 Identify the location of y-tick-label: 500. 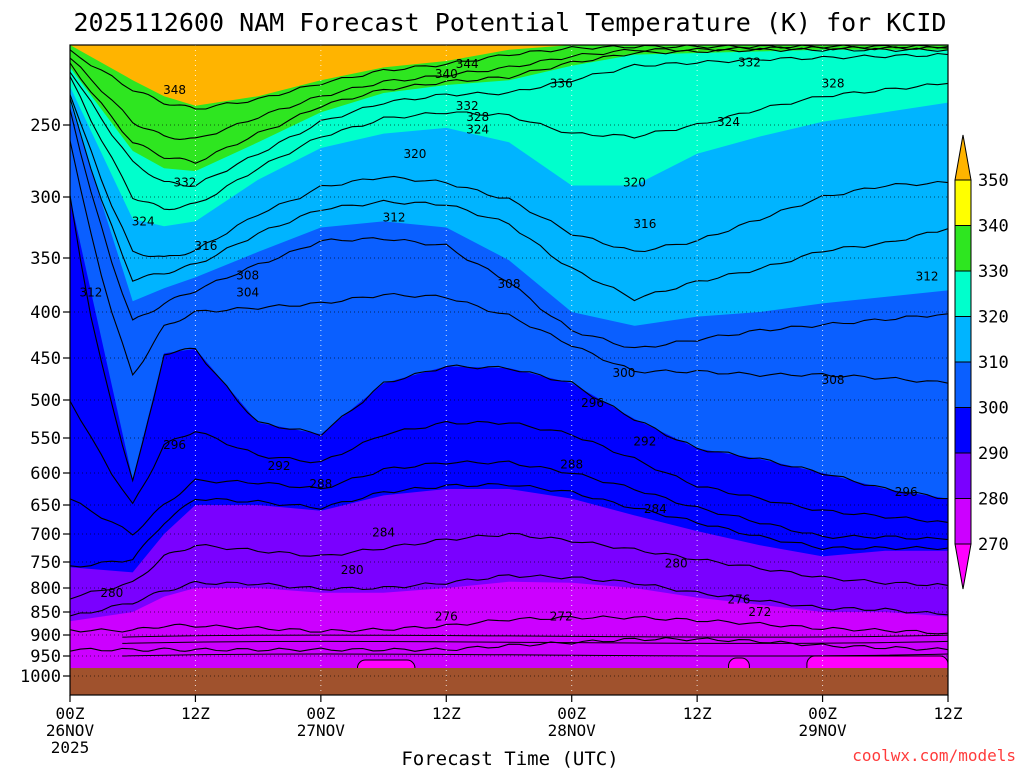
(45, 401).